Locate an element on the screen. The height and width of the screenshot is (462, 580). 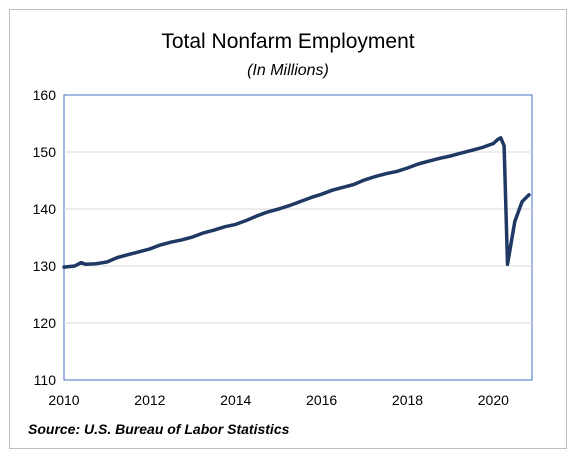
y-tick-label: 120 is located at coordinates (45, 323).